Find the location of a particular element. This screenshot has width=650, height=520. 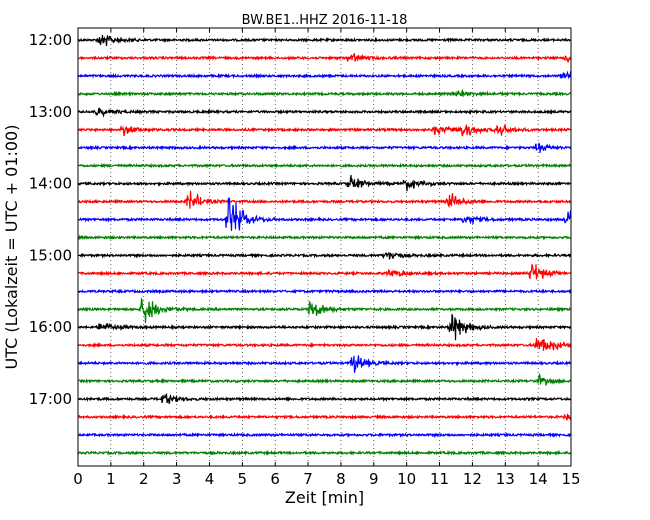

y-tick-label-13:00: 13:00 is located at coordinates (50, 112).